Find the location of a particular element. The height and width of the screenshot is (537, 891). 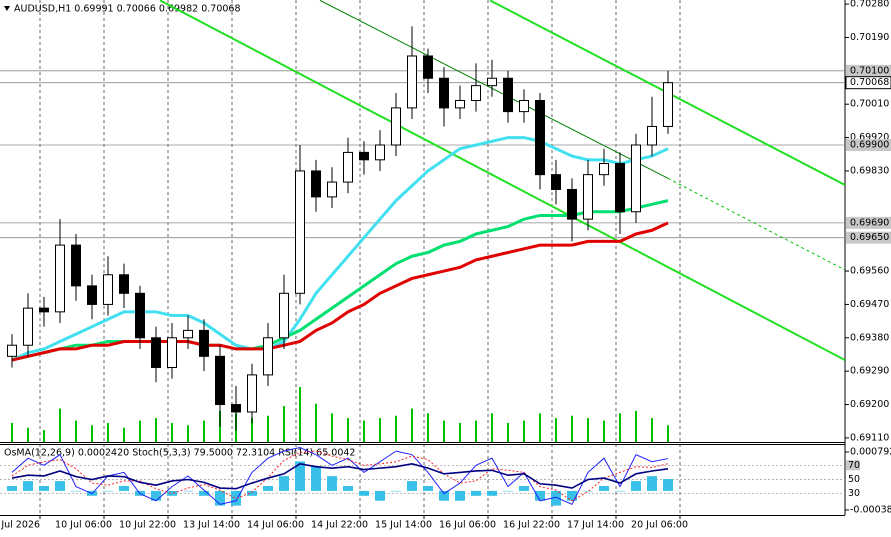

price-level-label: 0.69900 is located at coordinates (869, 144).